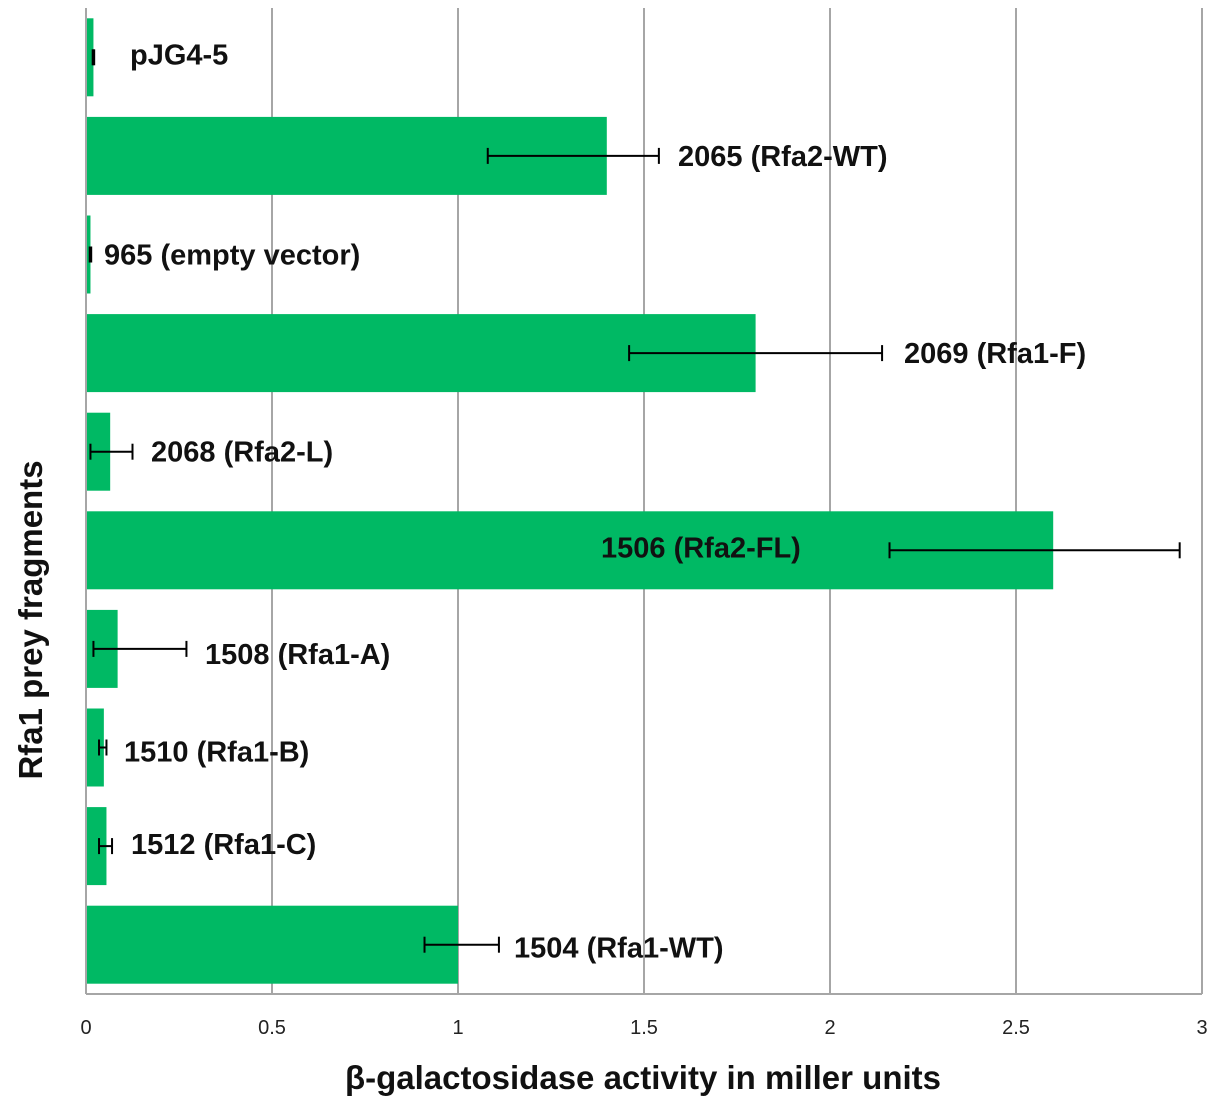  I want to click on bar-label-1: 2065 (Rfa2-WT), so click(783, 157).